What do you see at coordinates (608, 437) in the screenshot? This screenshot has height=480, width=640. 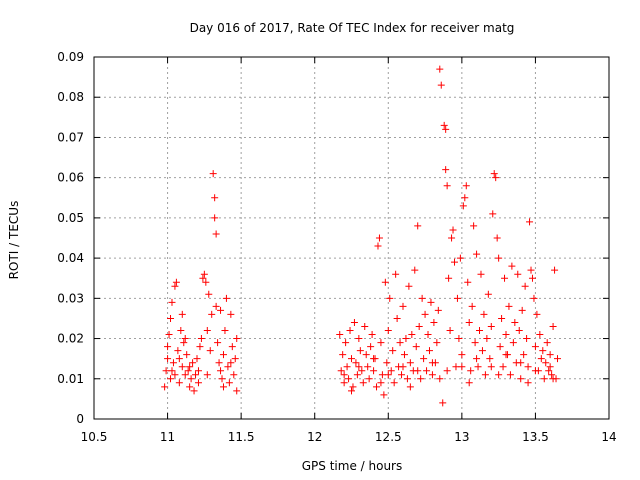 I see `x-tick-label: 14` at bounding box center [608, 437].